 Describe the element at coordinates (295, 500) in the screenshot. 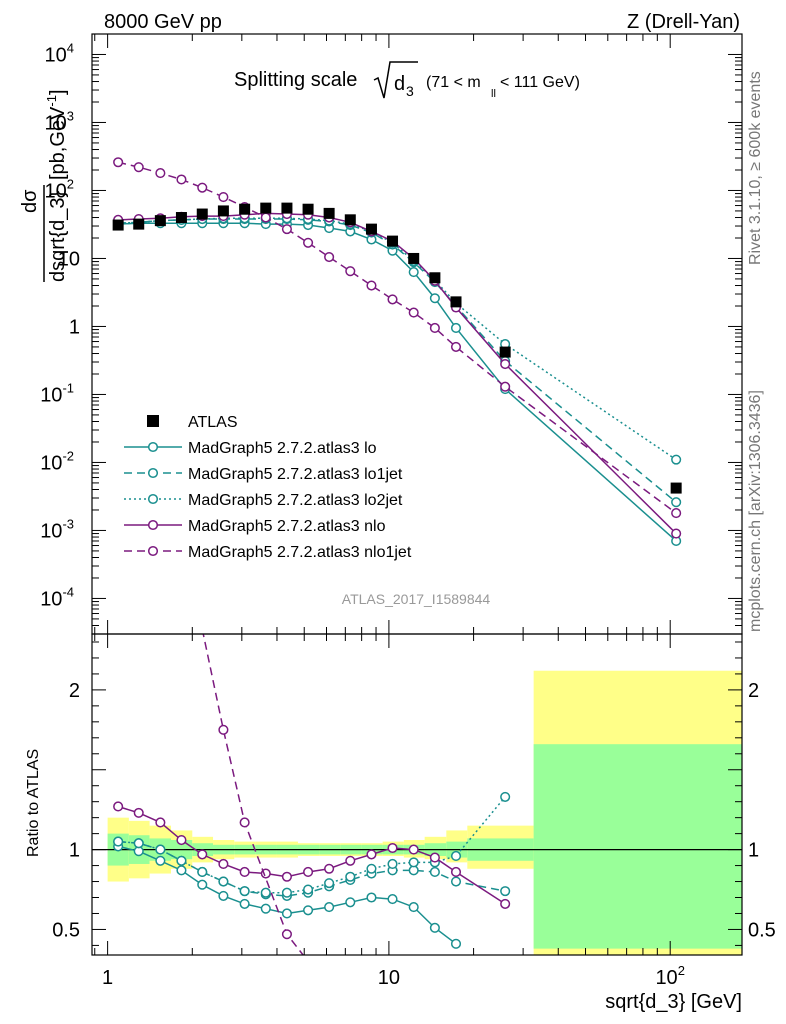

I see `legend-label: MadGraph5 2.7.2.atlas3 lo2jet` at that location.